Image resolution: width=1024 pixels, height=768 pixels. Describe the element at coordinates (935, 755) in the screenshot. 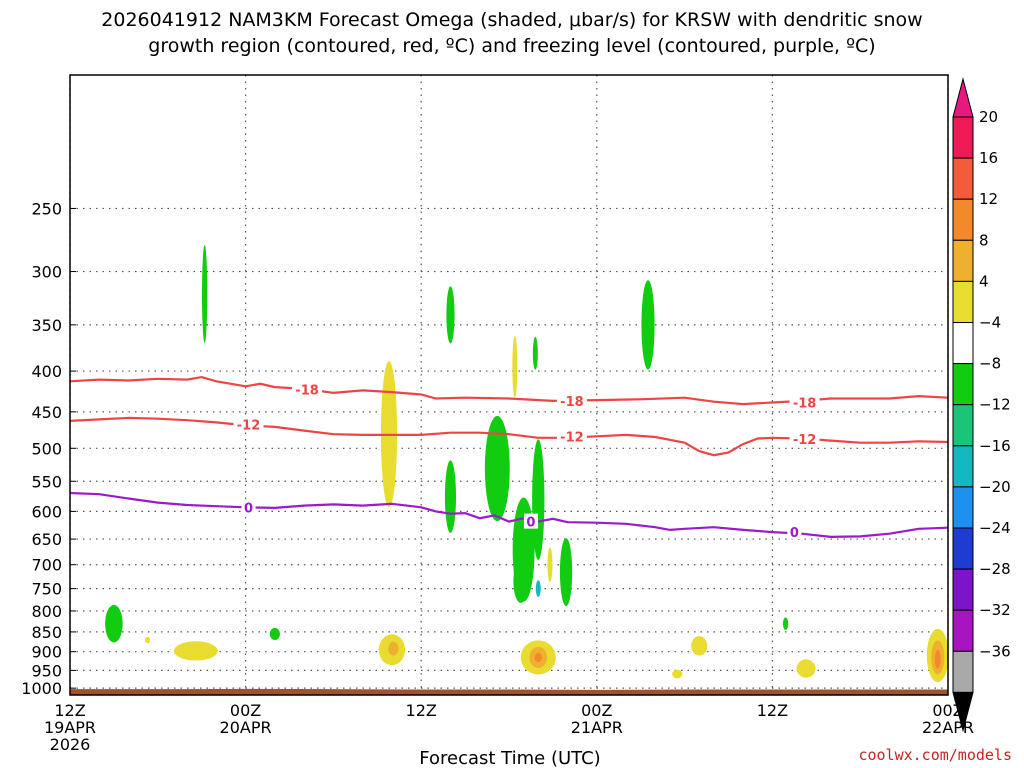

I see `credit-text: coolwx.com/models` at that location.